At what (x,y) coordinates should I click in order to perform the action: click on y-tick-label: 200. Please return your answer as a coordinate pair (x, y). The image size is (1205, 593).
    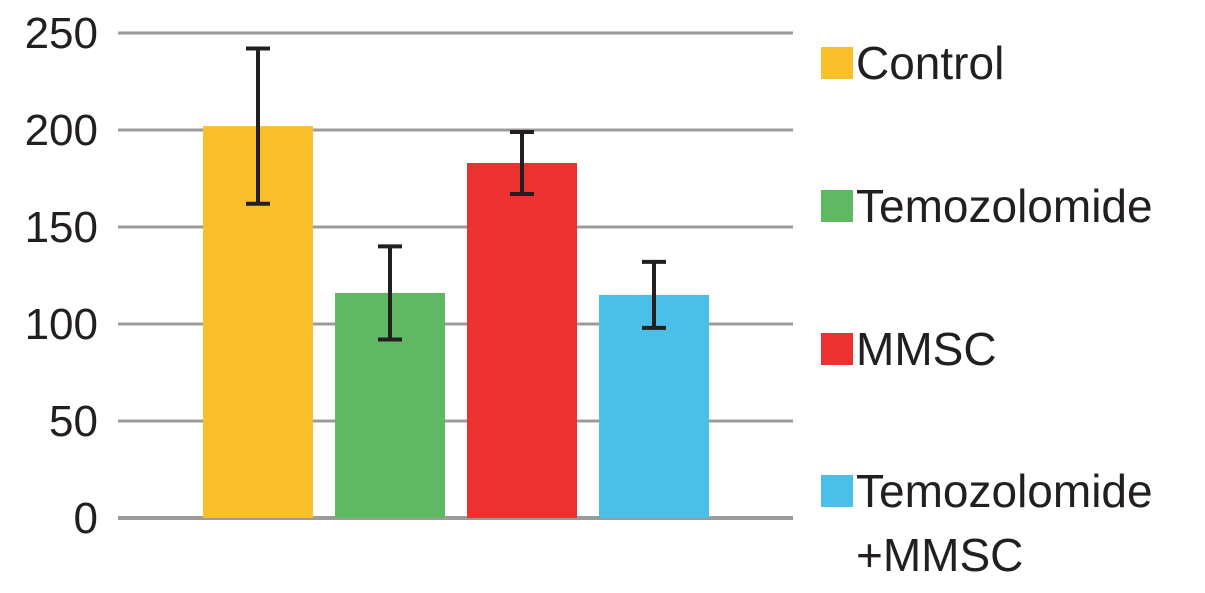
    Looking at the image, I should click on (61, 130).